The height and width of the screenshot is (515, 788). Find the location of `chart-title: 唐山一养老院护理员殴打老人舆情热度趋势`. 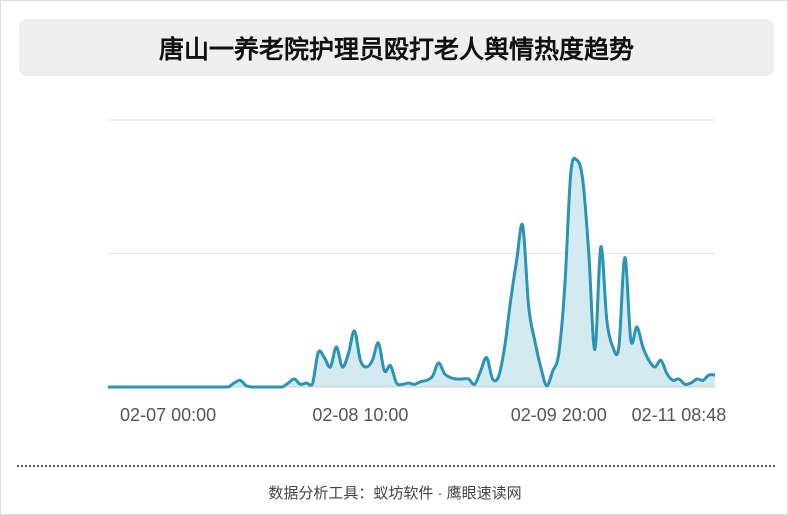

chart-title: 唐山一养老院护理员殴打老人舆情热度趋势 is located at coordinates (396, 49).